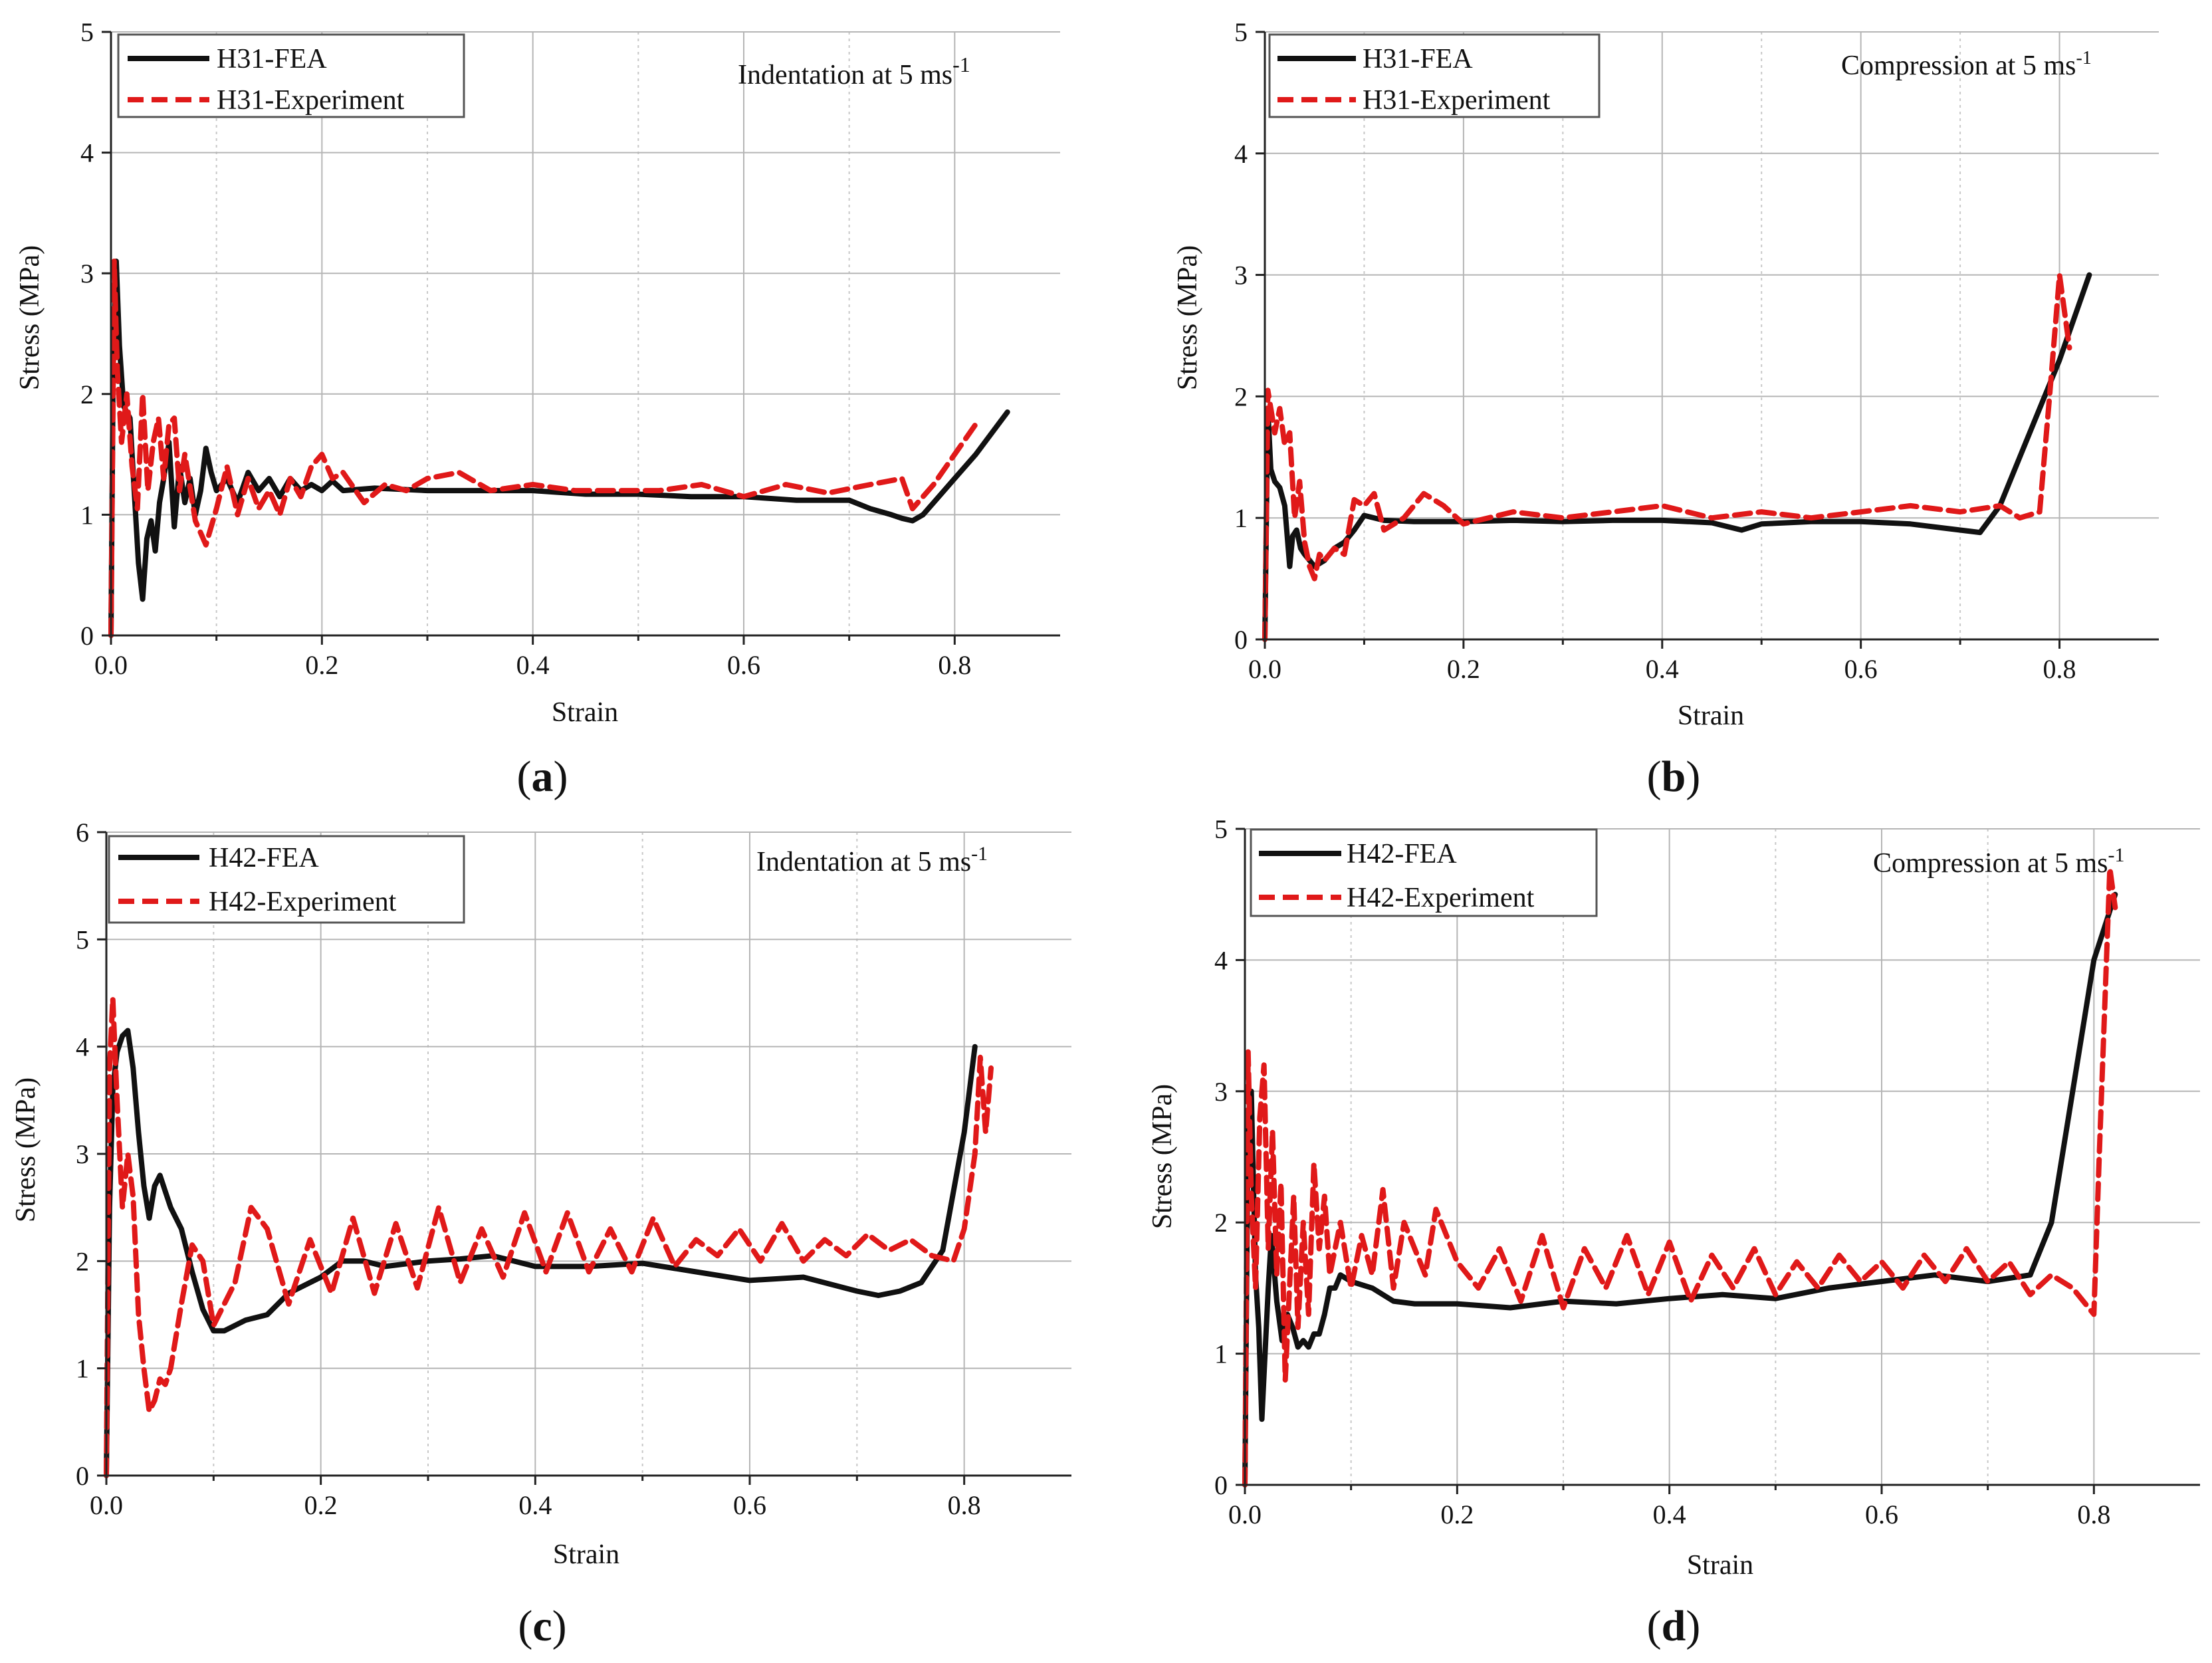 This screenshot has height=1663, width=2212. Describe the element at coordinates (82, 832) in the screenshot. I see `y-tick-label: 6` at that location.